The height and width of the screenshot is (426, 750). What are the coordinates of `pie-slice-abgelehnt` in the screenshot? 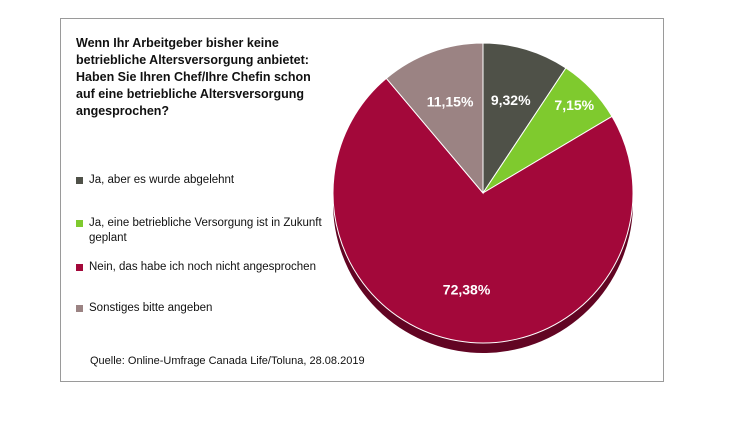 It's located at (524, 118).